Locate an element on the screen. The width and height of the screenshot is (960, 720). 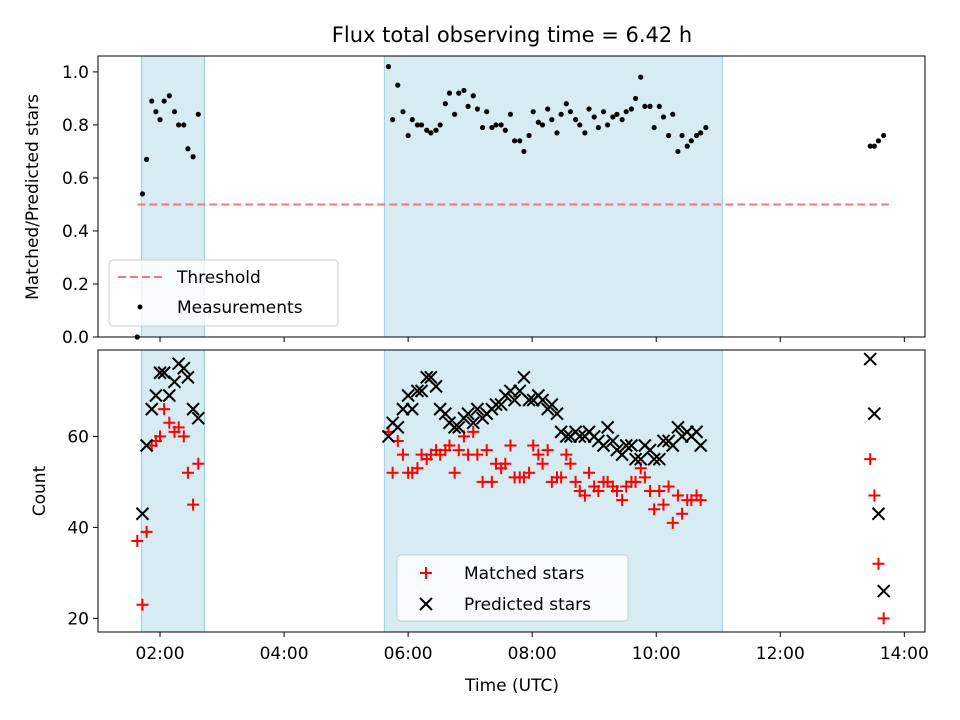
x-tick-label: 14:00 is located at coordinates (904, 654).